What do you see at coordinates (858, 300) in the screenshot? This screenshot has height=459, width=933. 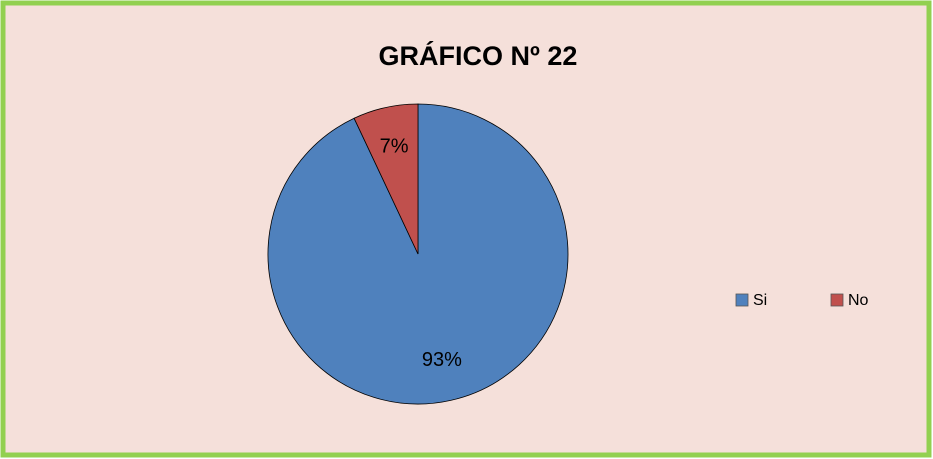 I see `legend-label: No` at bounding box center [858, 300].